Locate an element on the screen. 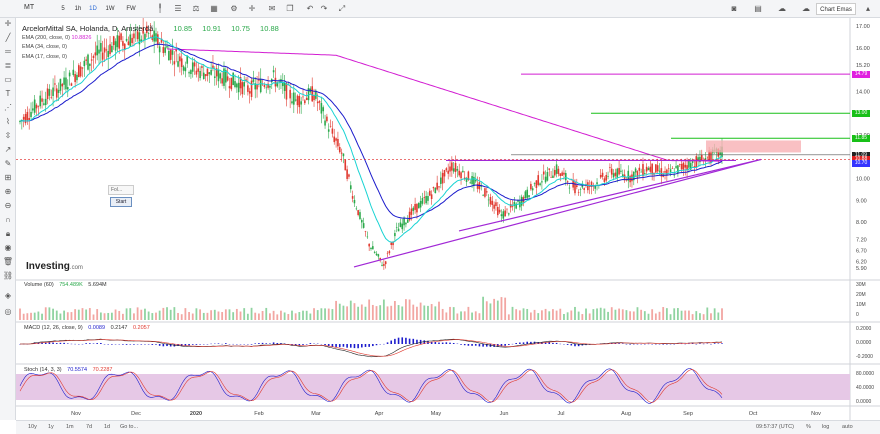  period-7d: 7d is located at coordinates (89, 427).